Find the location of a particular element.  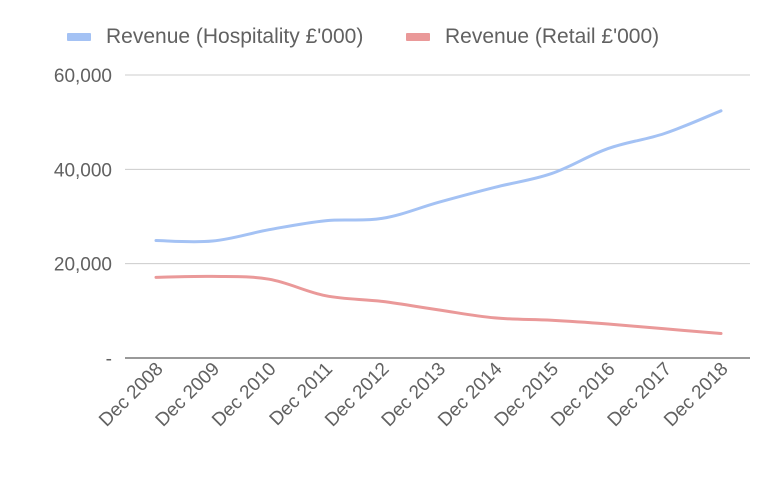

y-tick-label: 20,000 is located at coordinates (83, 265).